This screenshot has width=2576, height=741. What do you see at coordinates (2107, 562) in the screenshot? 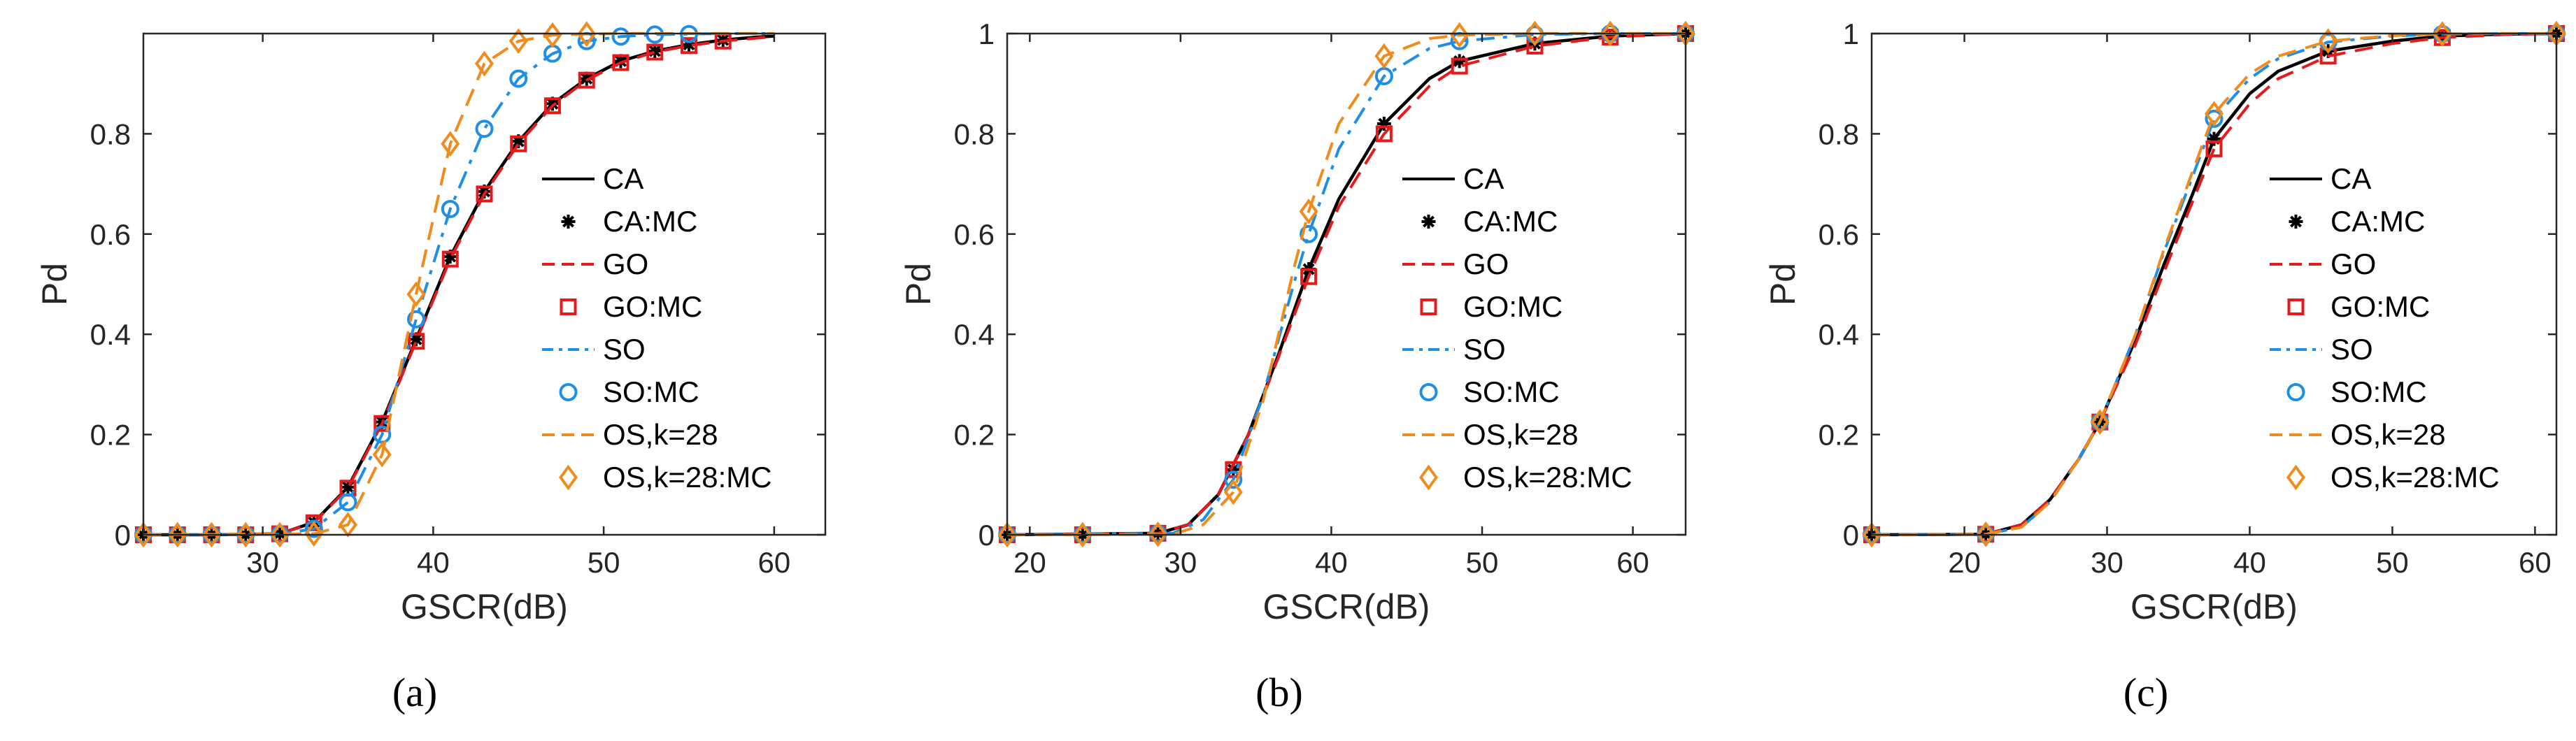
I see `x-tick-label-c: 30` at bounding box center [2107, 562].